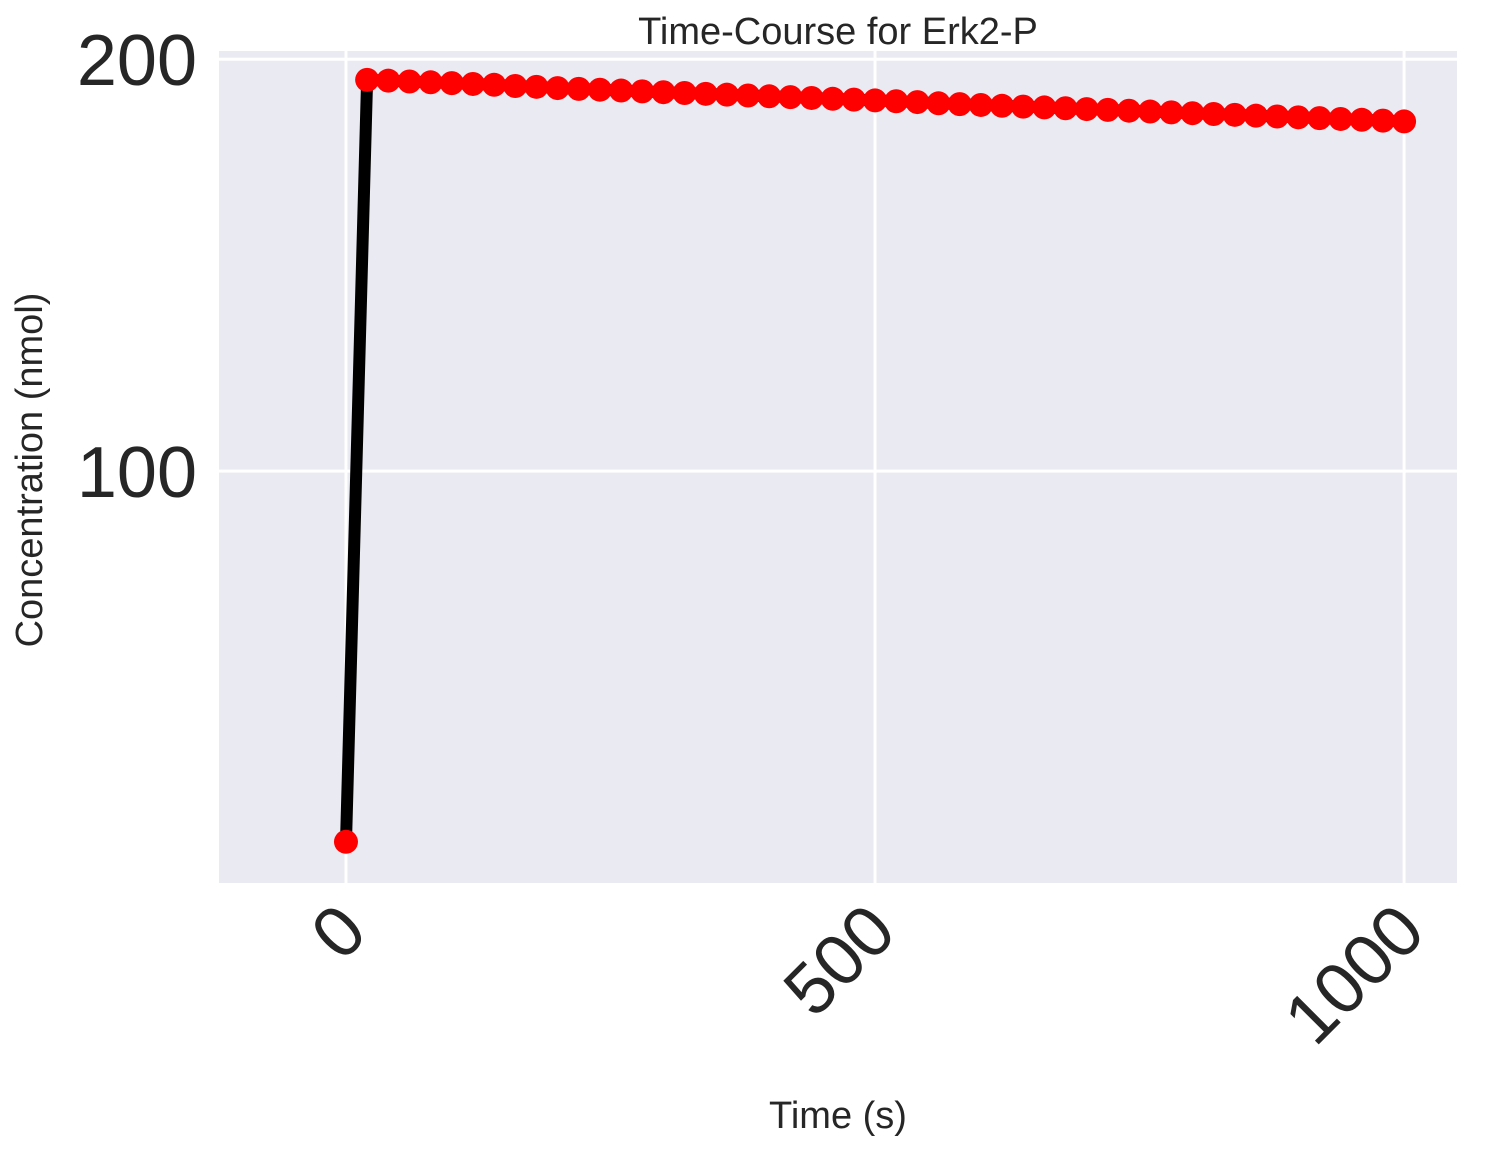 This screenshot has width=1507, height=1149. What do you see at coordinates (338, 932) in the screenshot?
I see `x-tick-label: 0` at bounding box center [338, 932].